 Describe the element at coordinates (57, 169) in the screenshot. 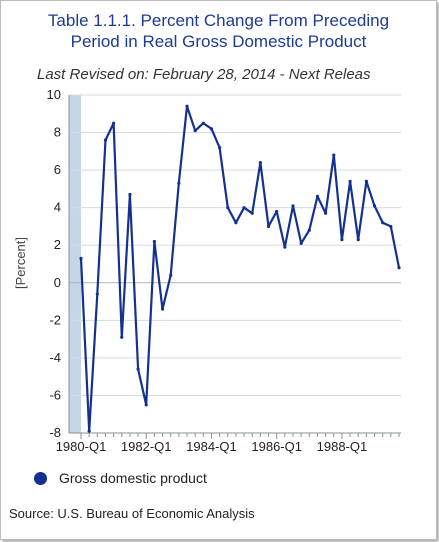

I see `y-tick-label: 6` at that location.